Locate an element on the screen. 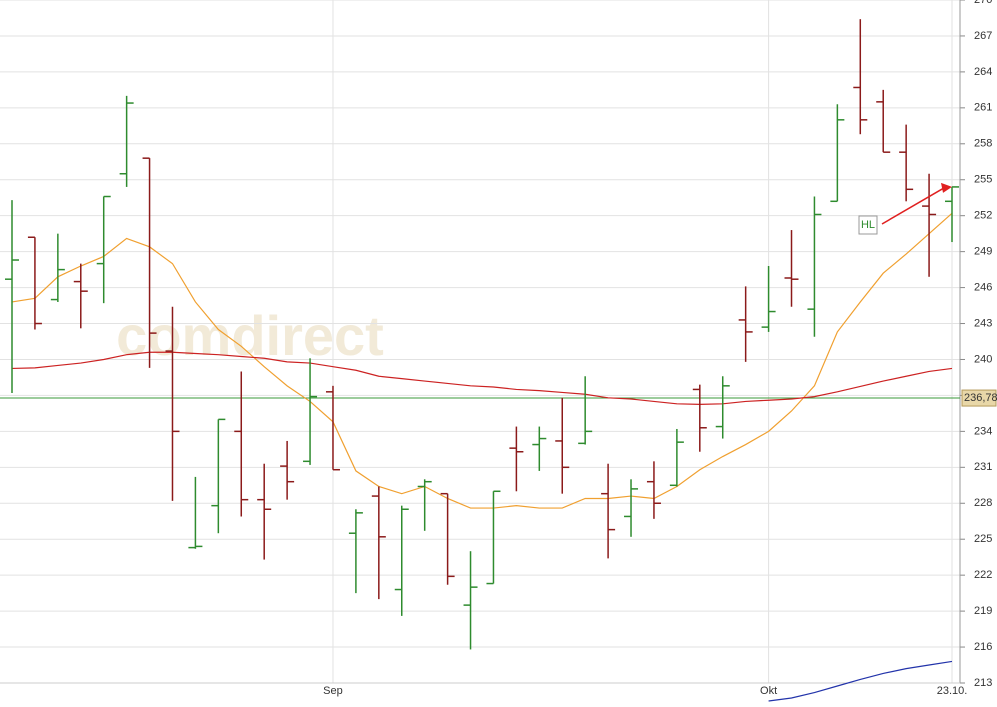  y-tick-label: 222 is located at coordinates (983, 575).